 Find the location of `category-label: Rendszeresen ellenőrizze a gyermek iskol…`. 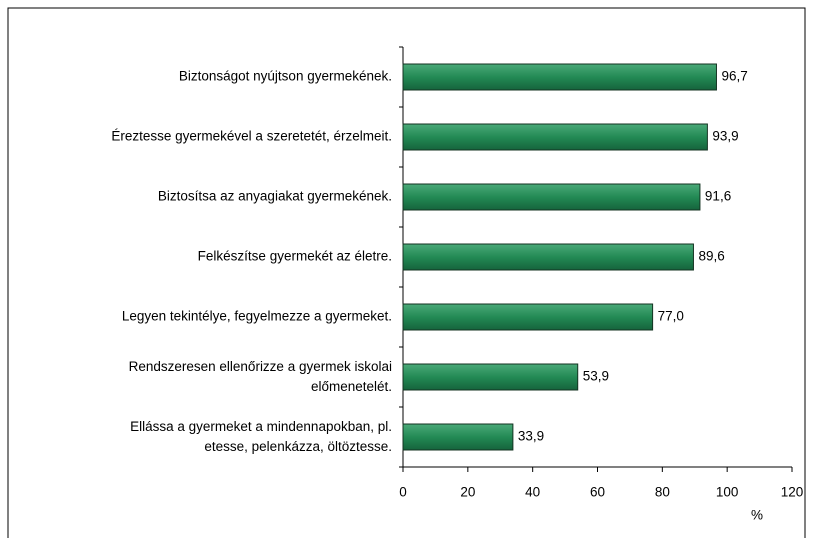

category-label: Rendszeresen ellenőrizze a gyermek iskol… is located at coordinates (260, 376).